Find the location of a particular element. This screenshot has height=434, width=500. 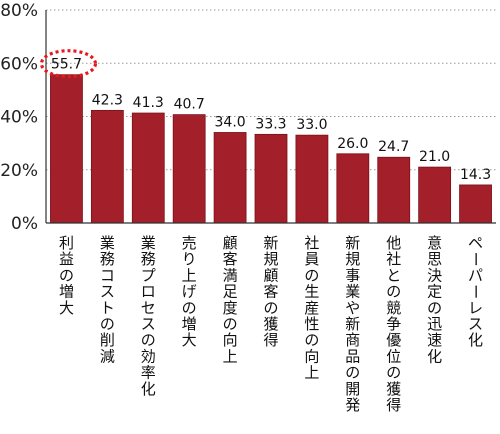

category-label-char: 事 is located at coordinates (352, 275).